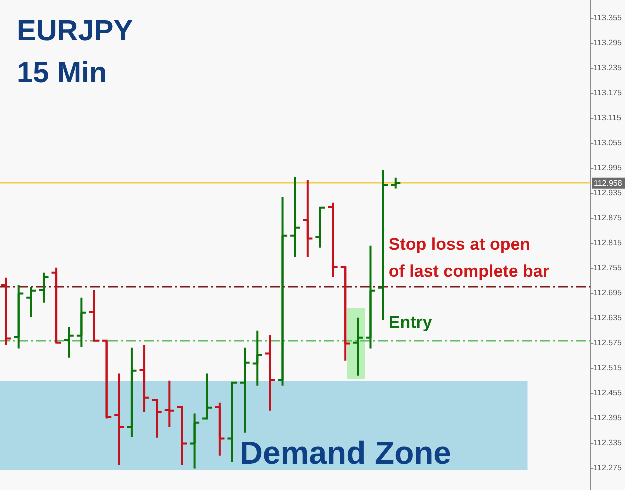  Describe the element at coordinates (608, 393) in the screenshot. I see `y-tick-label: 112.455` at that location.